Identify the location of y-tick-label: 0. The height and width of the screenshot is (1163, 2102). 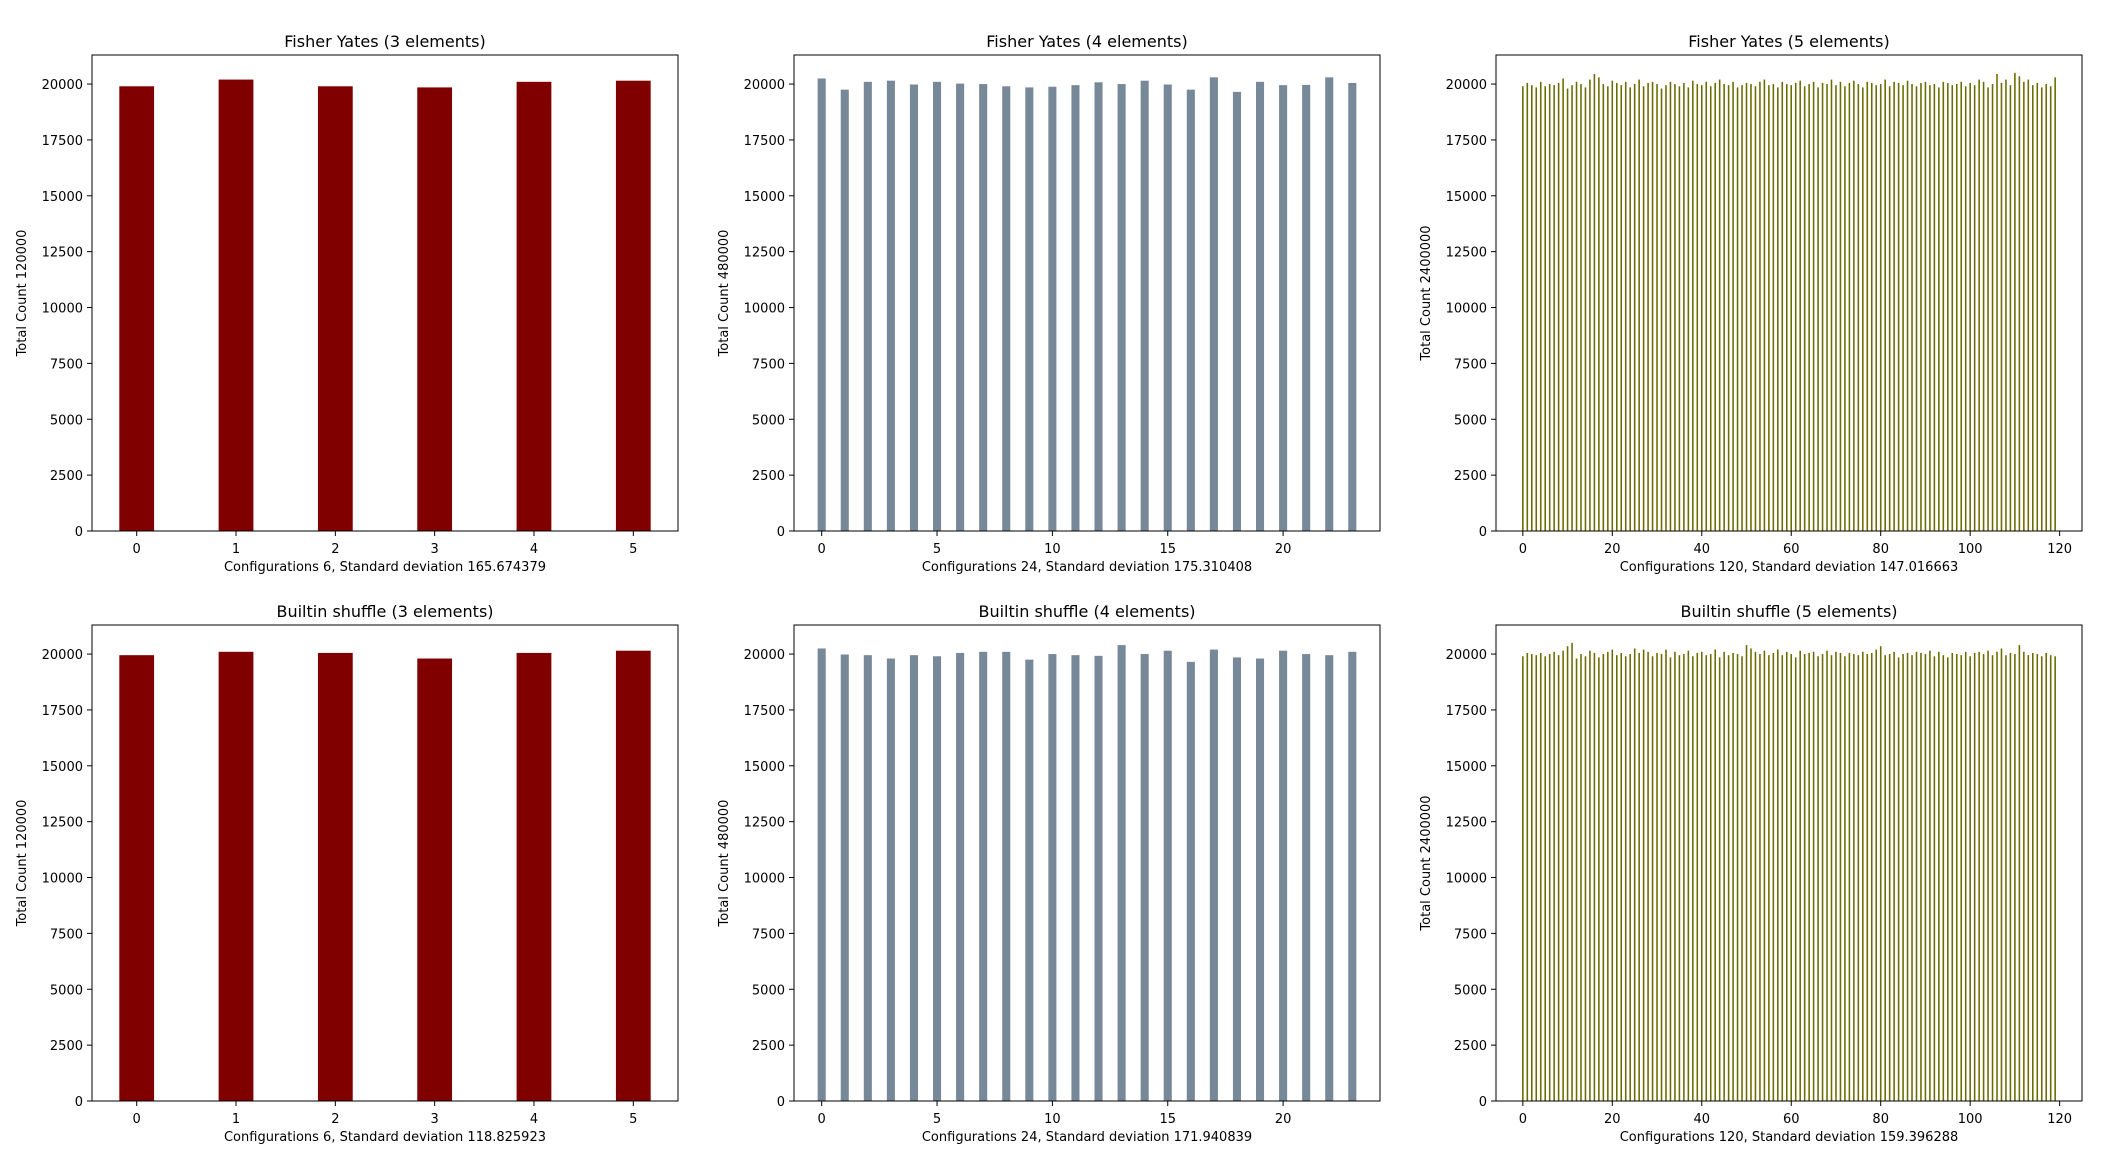
(79, 532).